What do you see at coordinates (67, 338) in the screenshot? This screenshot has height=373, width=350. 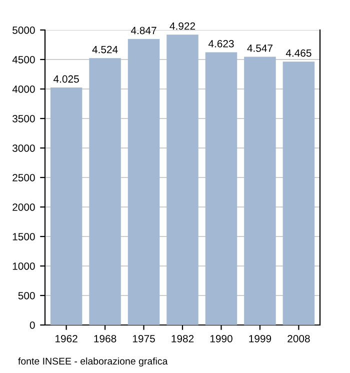 I see `x-tick-label: 1962` at bounding box center [67, 338].